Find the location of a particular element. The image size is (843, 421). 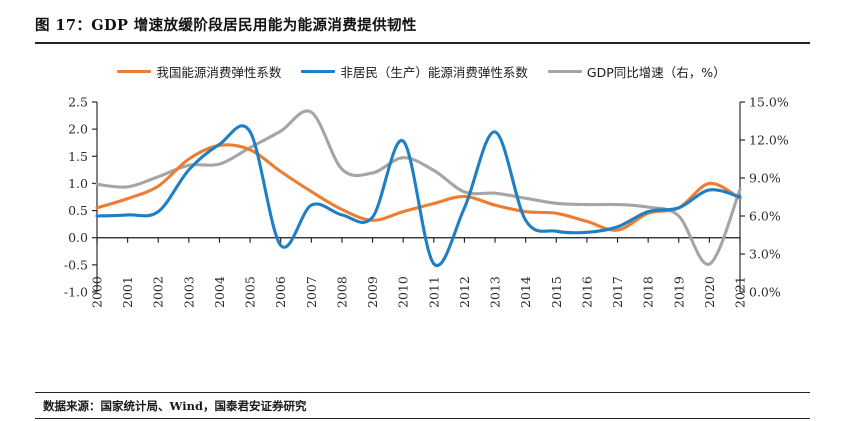

x-axis-tick-label: 2002 is located at coordinates (158, 292).